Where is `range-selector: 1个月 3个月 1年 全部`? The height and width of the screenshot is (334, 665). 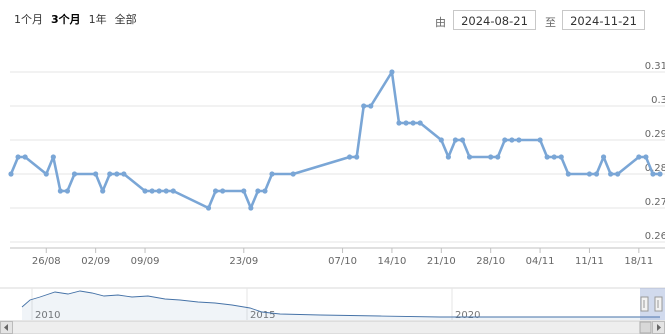
range-selector: 1个月 3个月 1年 全部 is located at coordinates (79, 19).